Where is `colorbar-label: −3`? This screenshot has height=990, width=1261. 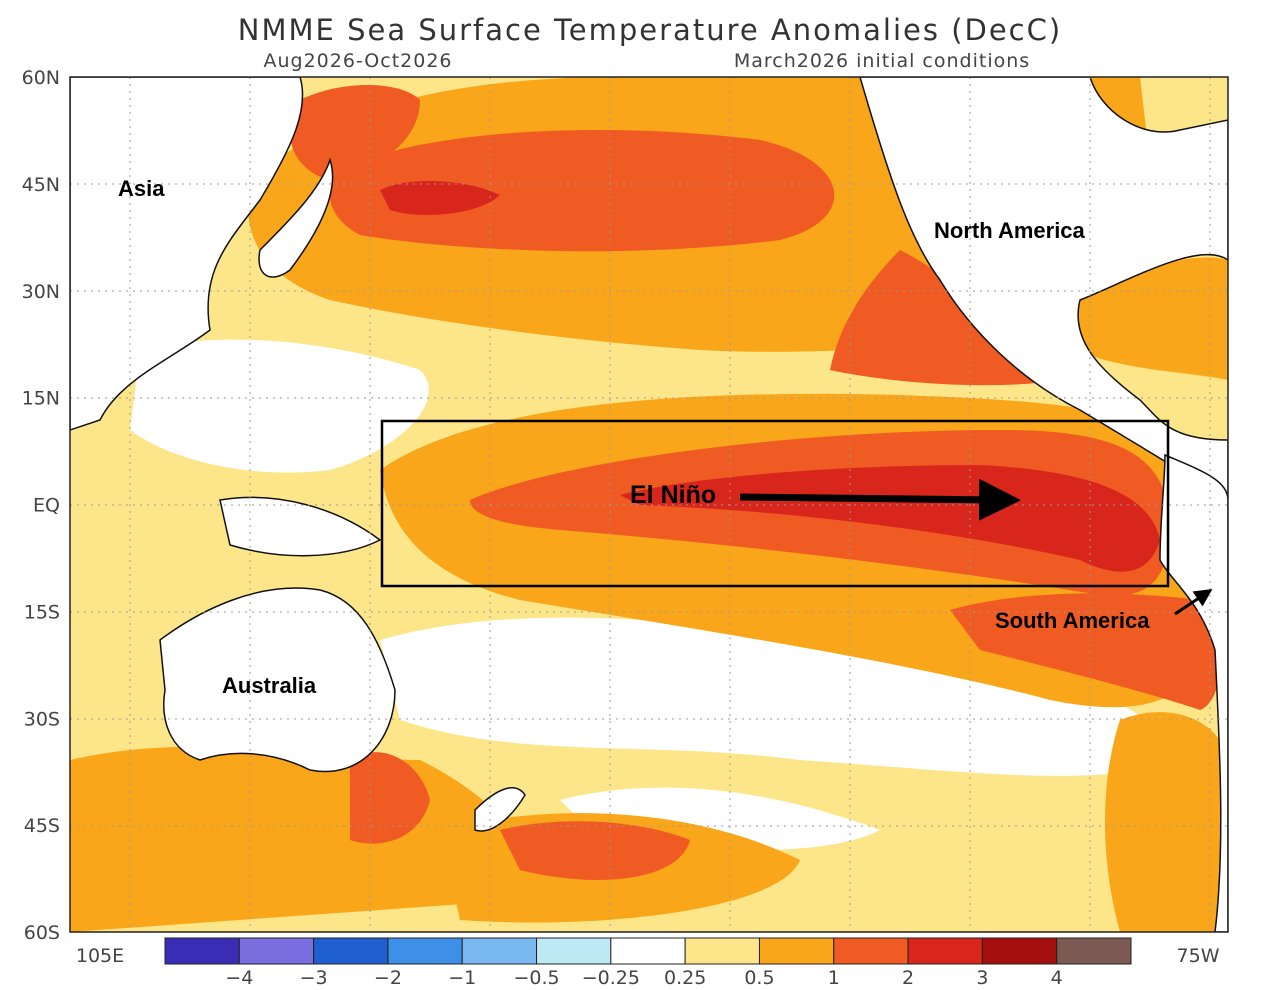
colorbar-label: −3 is located at coordinates (314, 978).